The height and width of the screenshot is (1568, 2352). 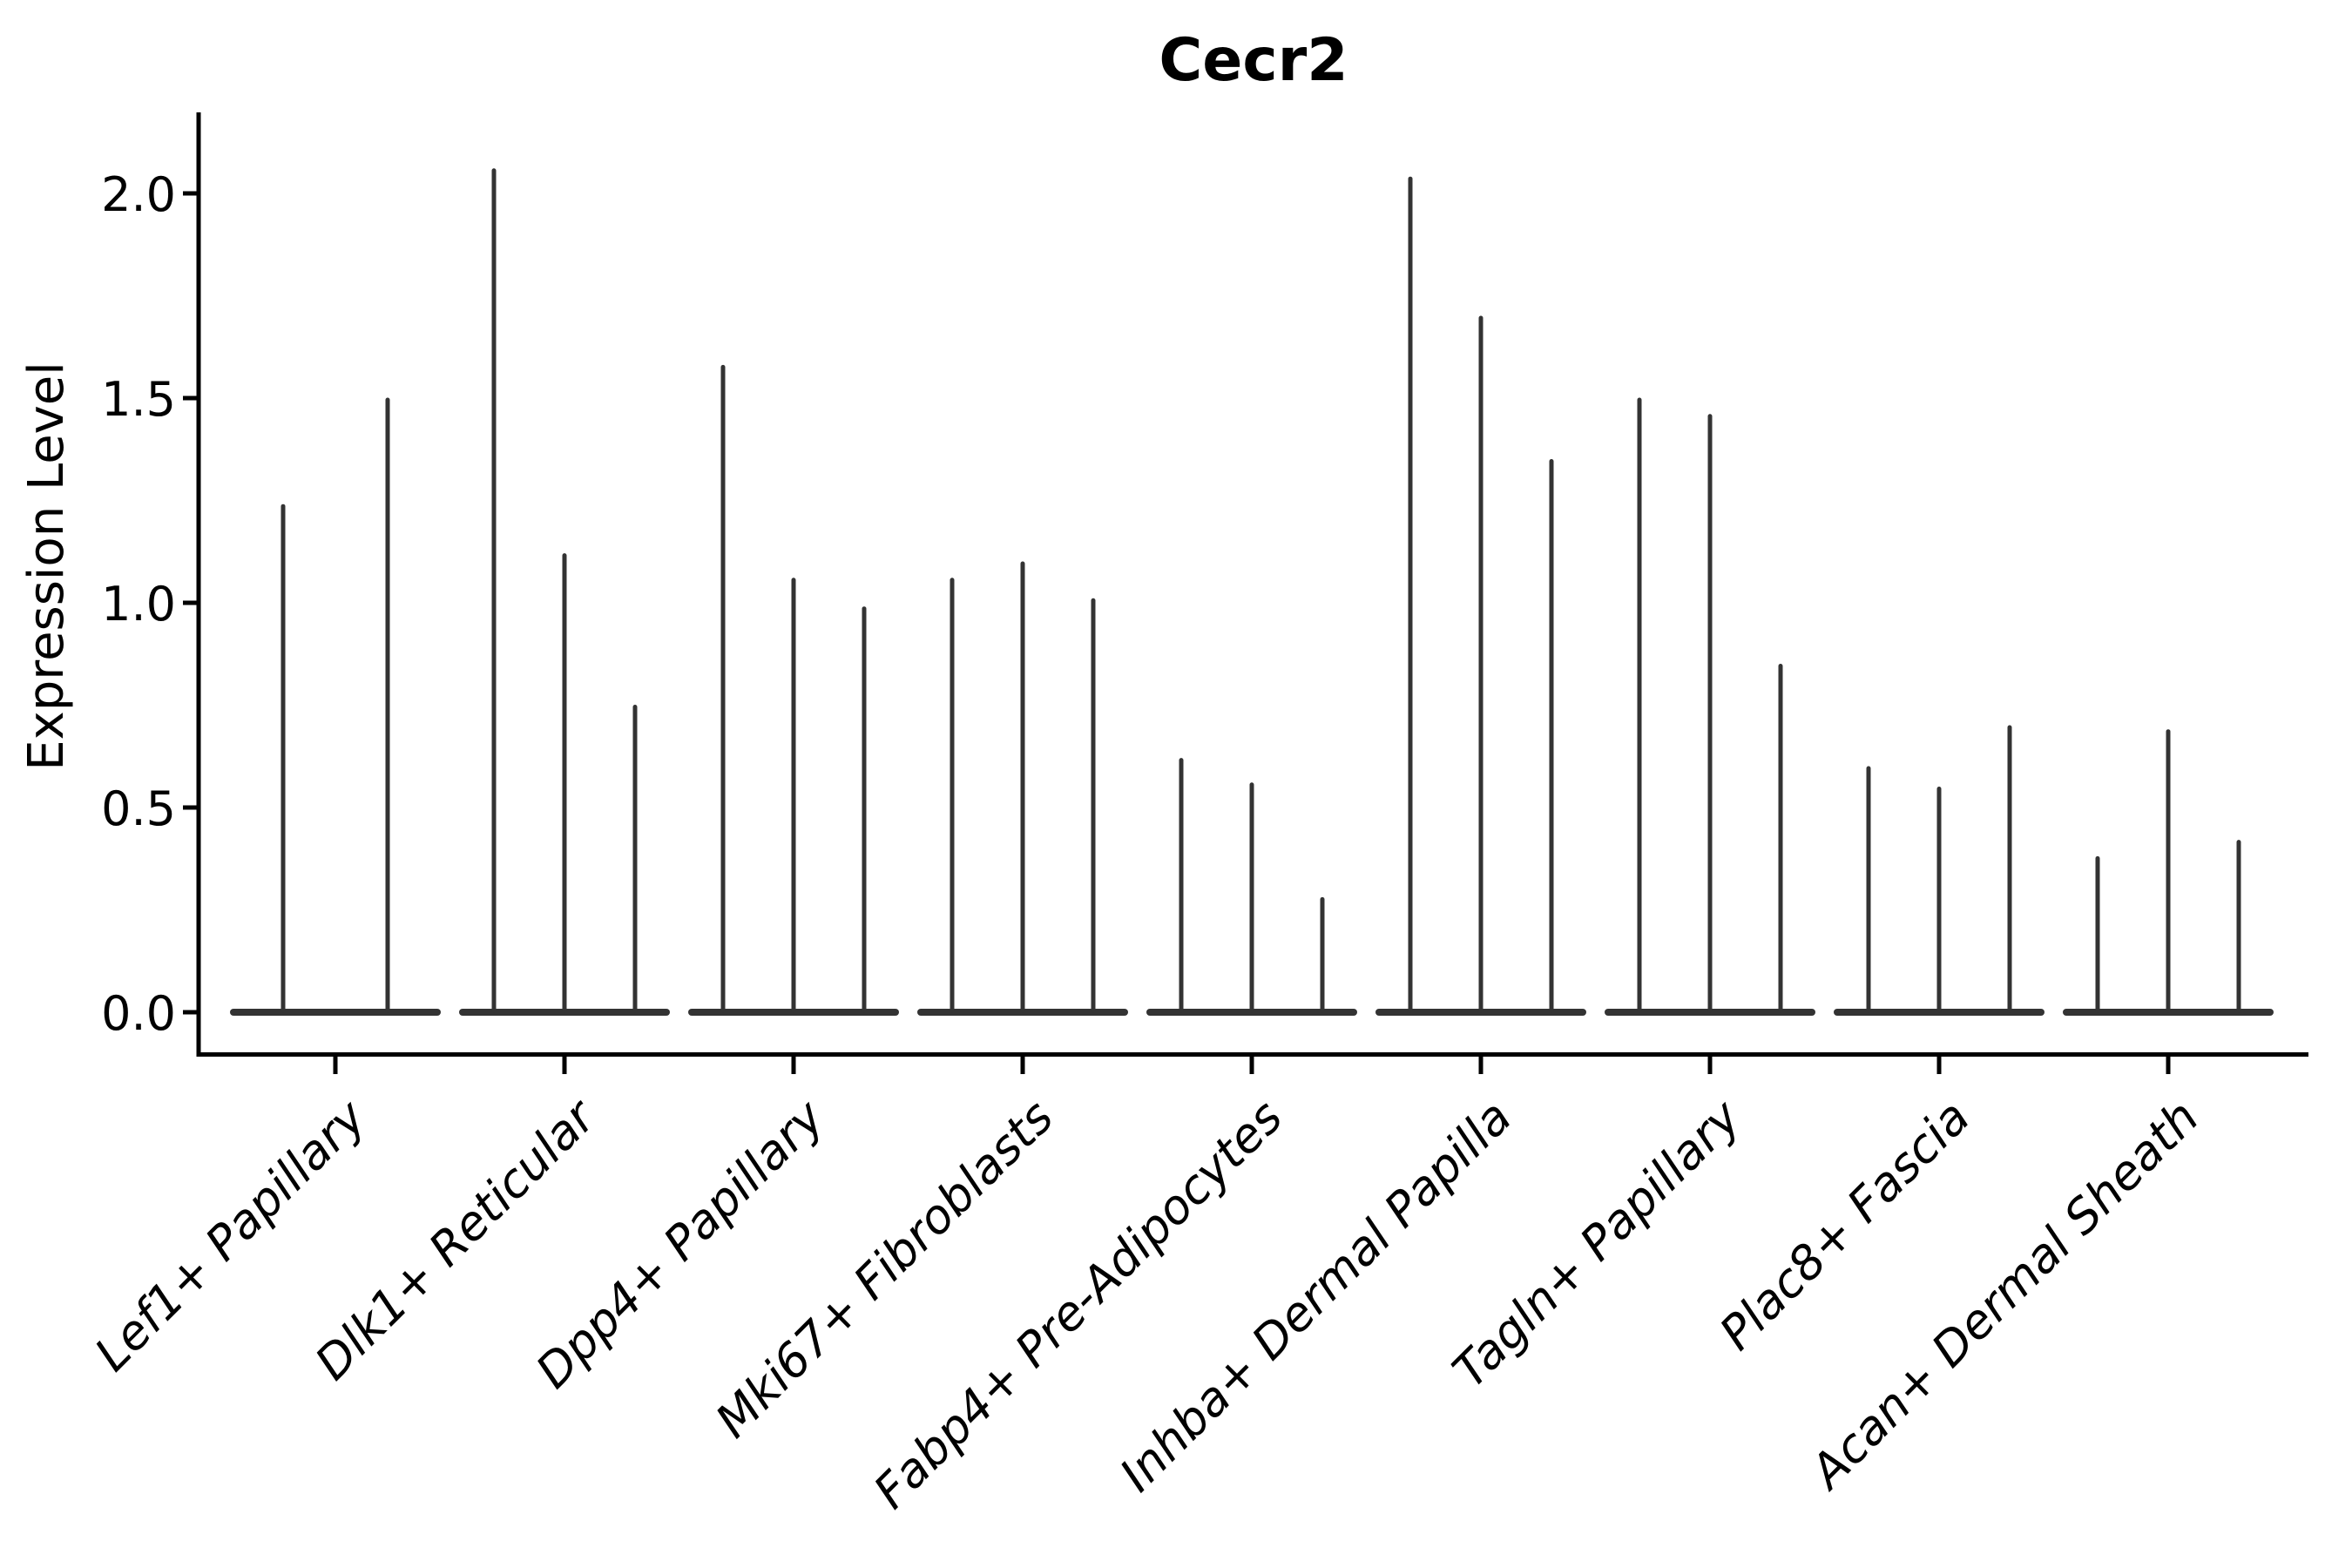 What do you see at coordinates (335, 1013) in the screenshot?
I see `violin-baseline` at bounding box center [335, 1013].